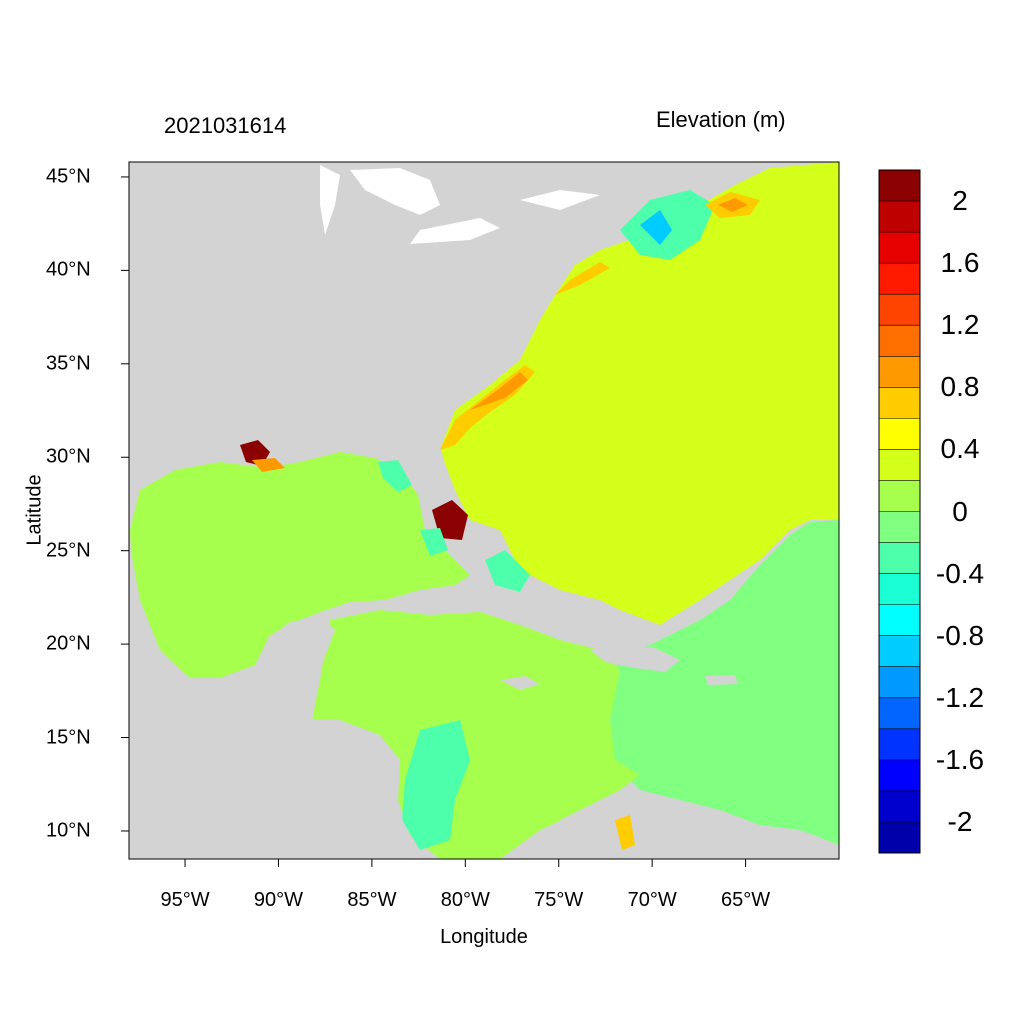 The height and width of the screenshot is (1024, 1024). Describe the element at coordinates (485, 614) in the screenshot. I see `cuba-land` at that location.